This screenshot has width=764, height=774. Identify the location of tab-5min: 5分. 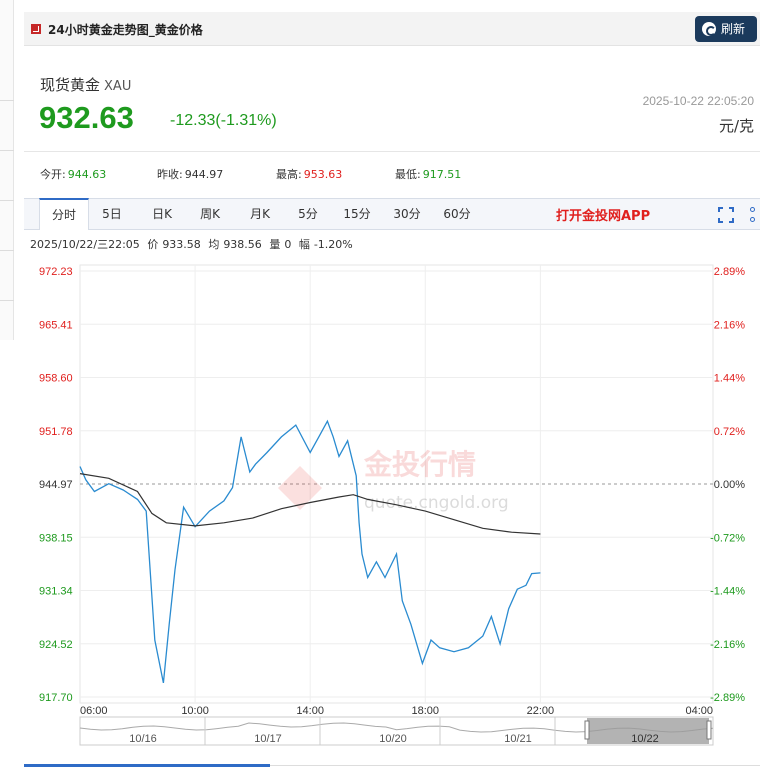
(308, 214).